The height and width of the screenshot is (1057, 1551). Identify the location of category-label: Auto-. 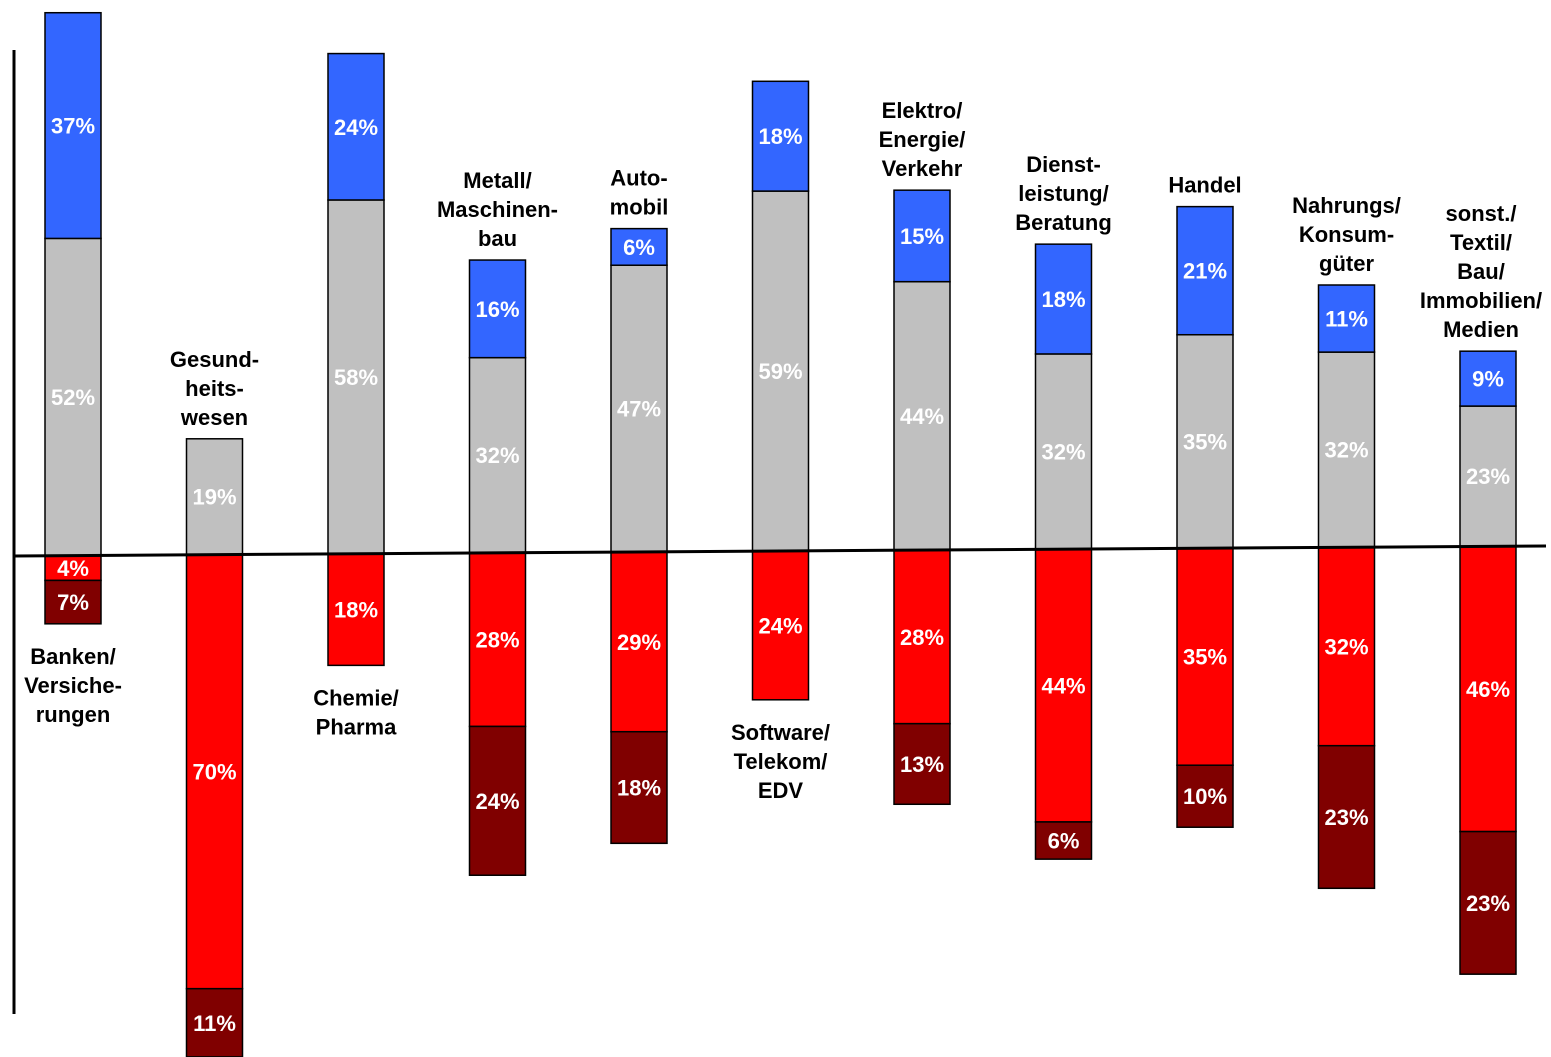
(638, 178).